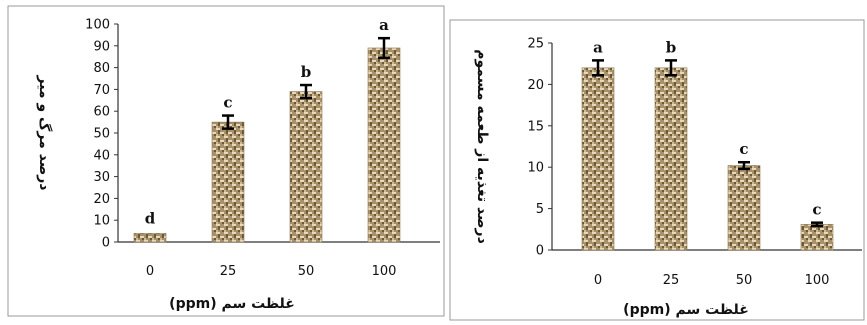 The image size is (867, 325). Describe the element at coordinates (150, 218) in the screenshot. I see `significance-letter: d` at that location.